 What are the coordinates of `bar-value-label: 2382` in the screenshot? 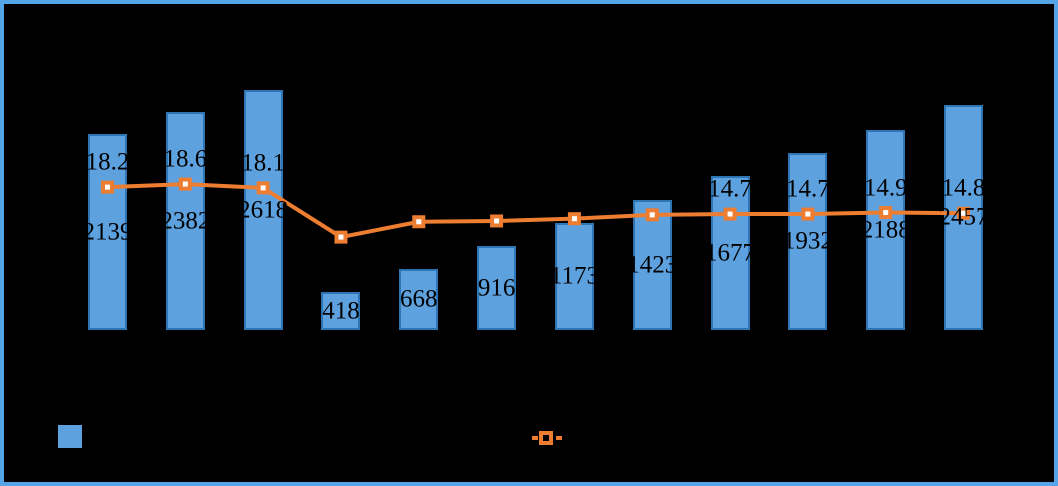 It's located at (185, 221).